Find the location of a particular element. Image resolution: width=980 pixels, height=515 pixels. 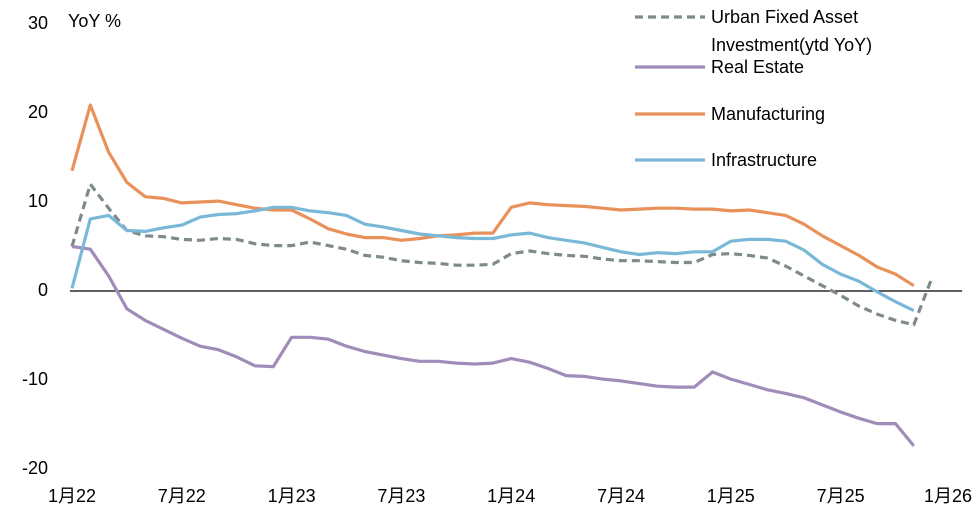

y-axis-label: YoY % is located at coordinates (94, 21).